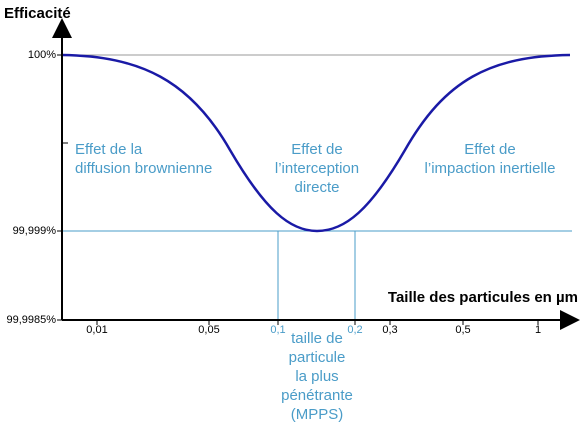 The height and width of the screenshot is (427, 584). I want to click on x-tick-label: 0,2, so click(354, 330).